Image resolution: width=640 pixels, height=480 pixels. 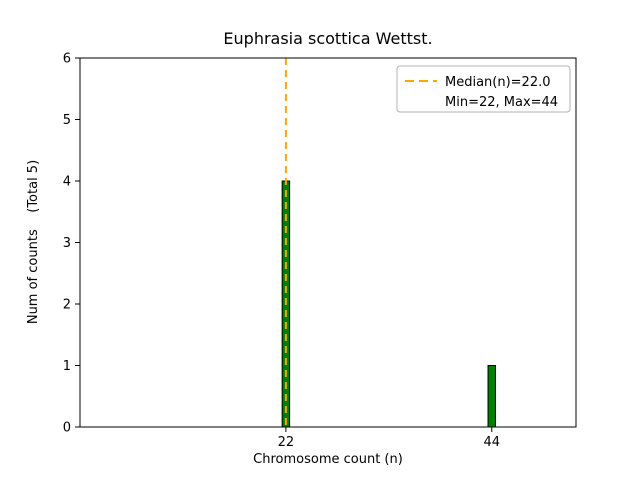 What do you see at coordinates (328, 459) in the screenshot?
I see `x-axis-label: Chromosome count (n)` at bounding box center [328, 459].